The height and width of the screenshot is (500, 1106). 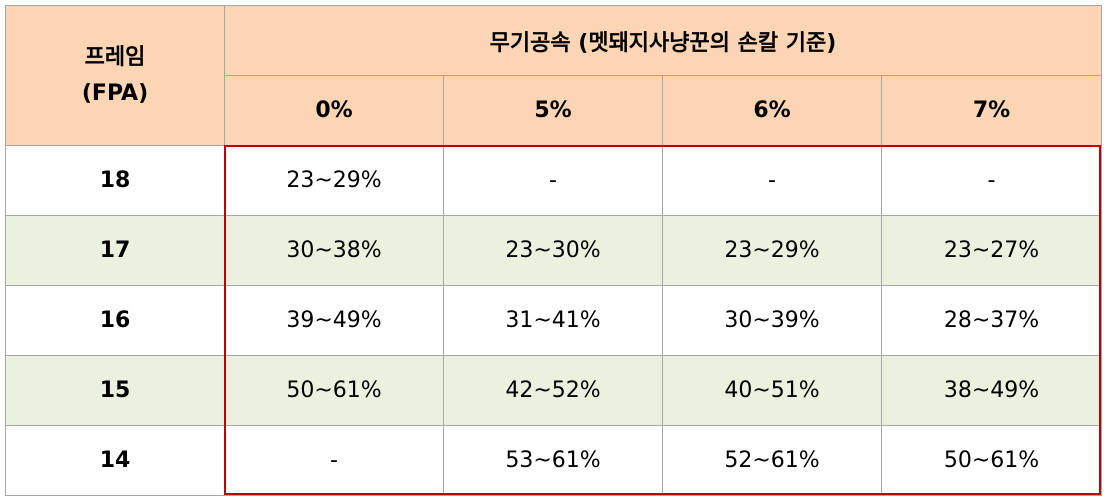 I want to click on value-cell: 31~41%, so click(x=553, y=320).